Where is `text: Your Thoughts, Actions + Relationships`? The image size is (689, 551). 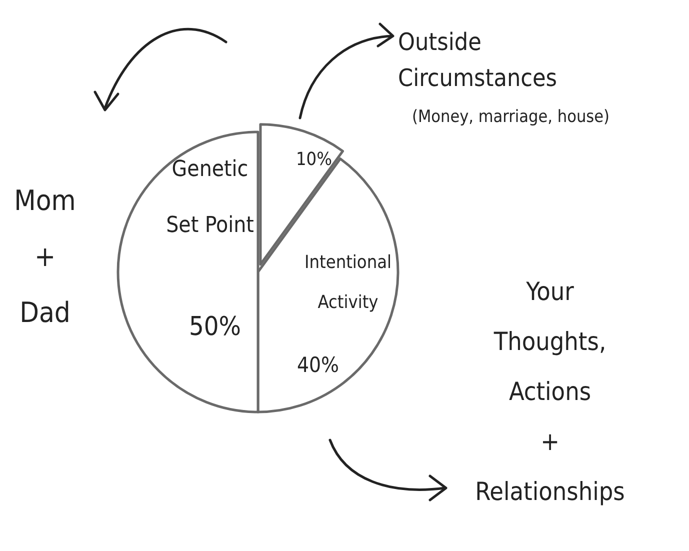 text: Your Thoughts, Actions + Relationships is located at coordinates (550, 391).